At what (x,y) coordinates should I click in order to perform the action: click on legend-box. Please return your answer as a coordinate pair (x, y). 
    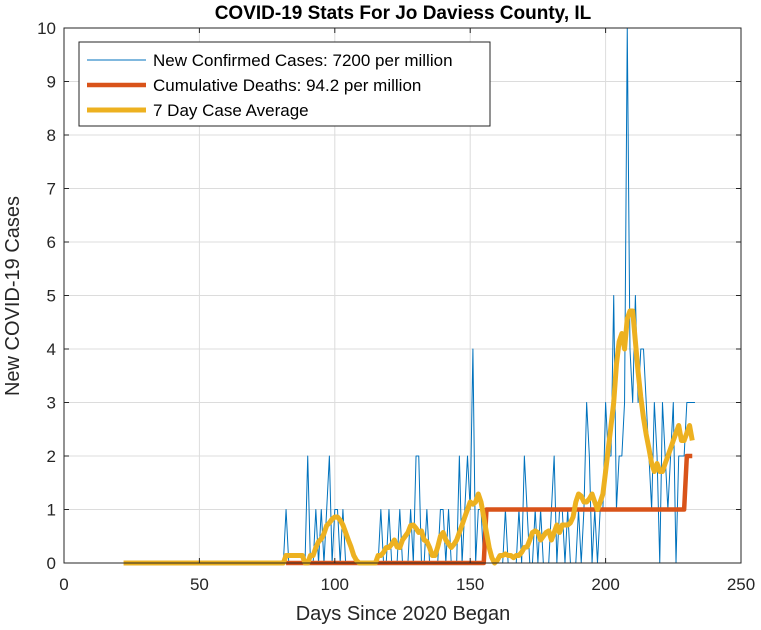
    Looking at the image, I should click on (284, 84).